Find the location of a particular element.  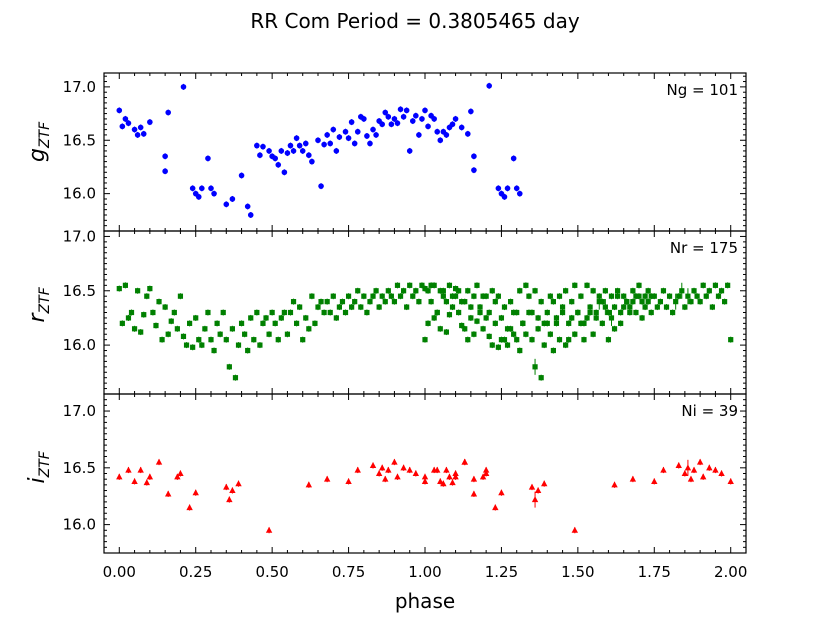

y-axis-label: gZTF is located at coordinates (39, 141).